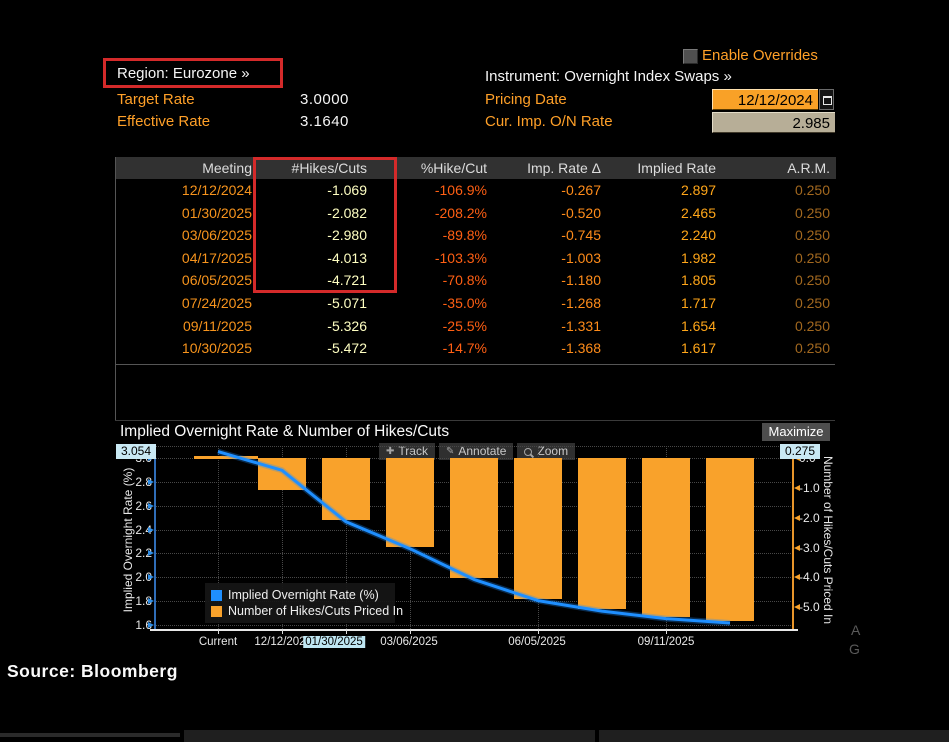 Image resolution: width=949 pixels, height=742 pixels. Describe the element at coordinates (698, 280) in the screenshot. I see `table-cell: 1.805` at that location.